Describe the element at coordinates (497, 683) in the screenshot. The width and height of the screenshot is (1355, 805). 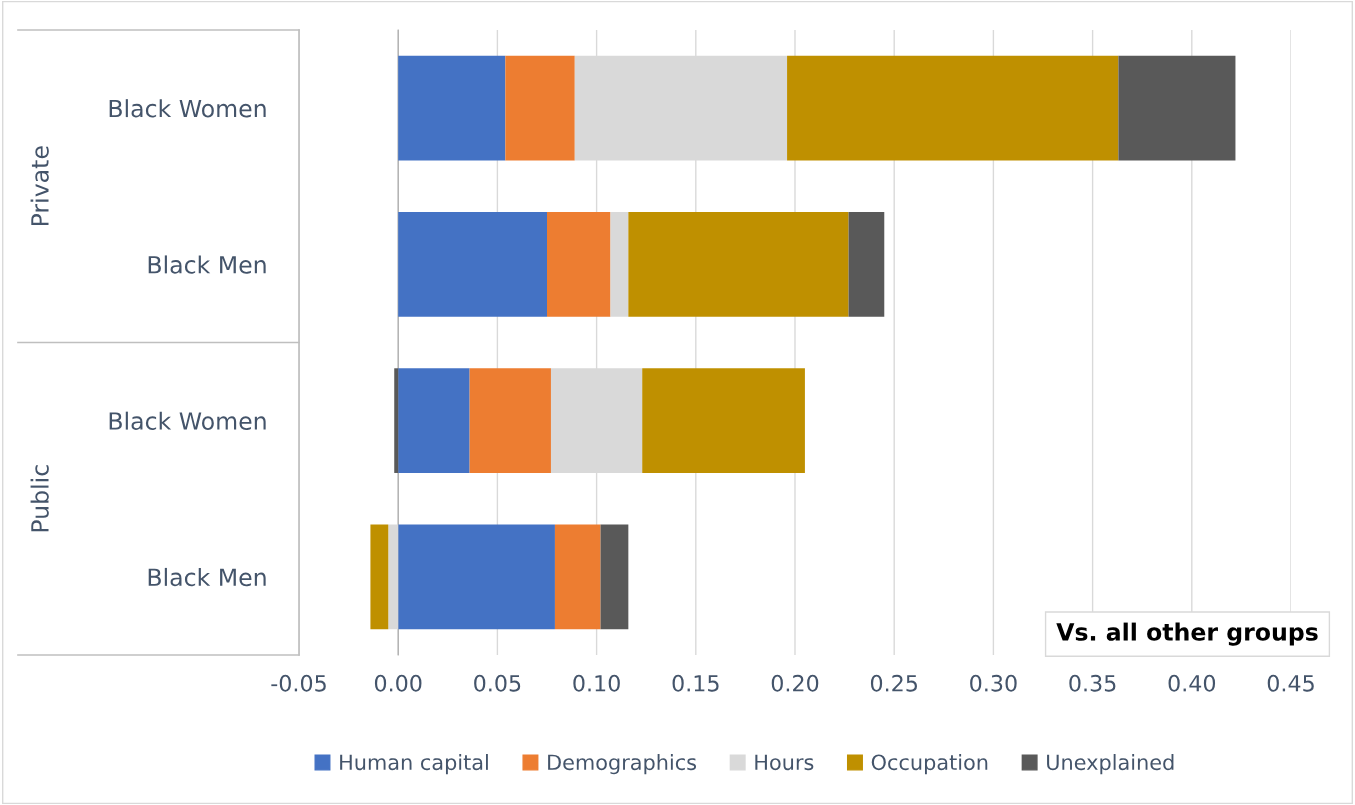
I see `x-tick-label: 0.05` at that location.